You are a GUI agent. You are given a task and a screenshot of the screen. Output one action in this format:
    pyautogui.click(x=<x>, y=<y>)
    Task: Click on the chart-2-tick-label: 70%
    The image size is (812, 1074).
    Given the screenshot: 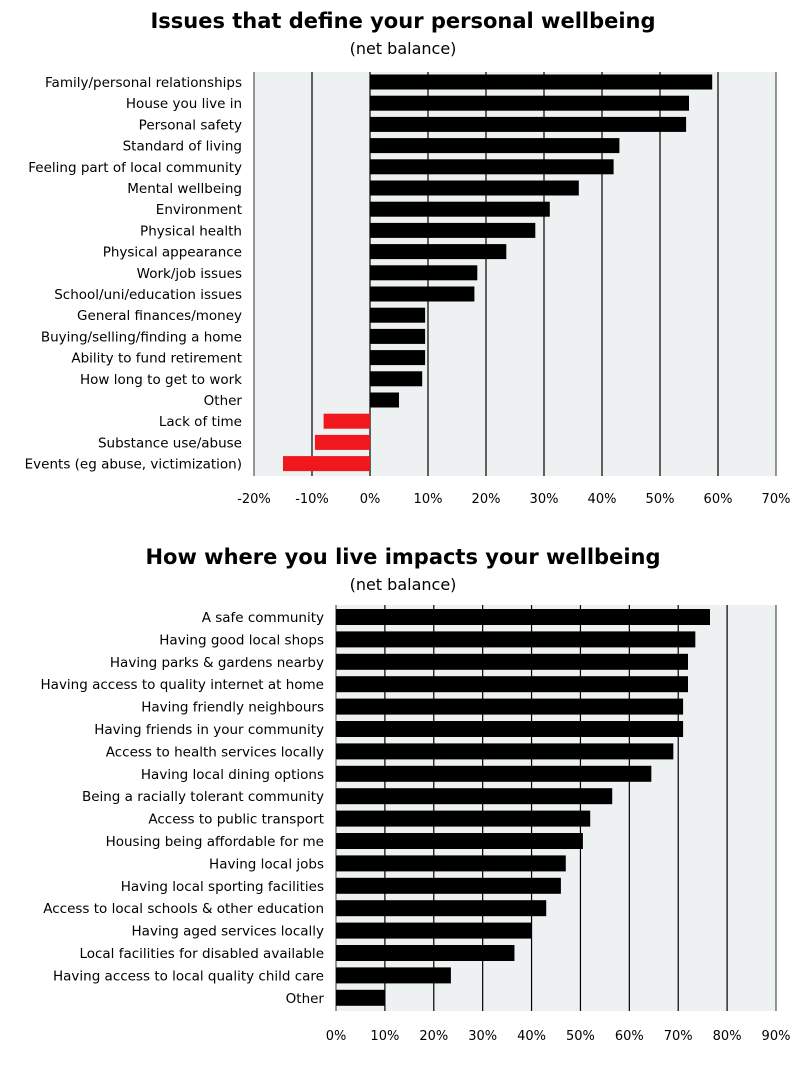 What is the action you would take?
    pyautogui.click(x=678, y=1036)
    